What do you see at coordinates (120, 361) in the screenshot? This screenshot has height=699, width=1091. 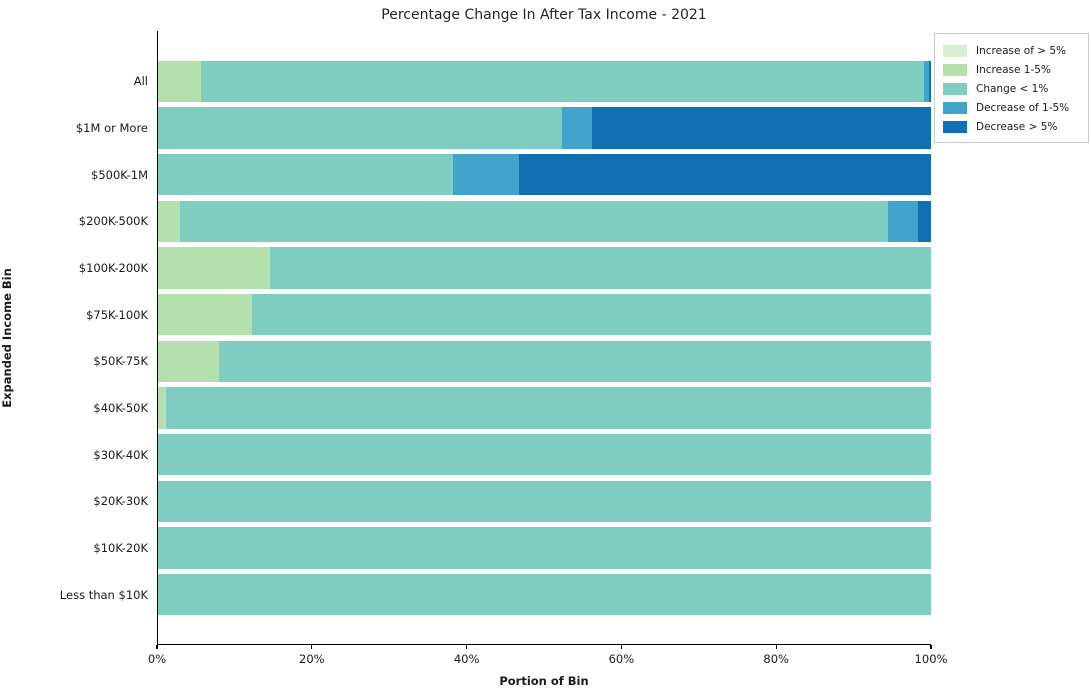 I see `y-tick-label: $50K-75K` at bounding box center [120, 361].